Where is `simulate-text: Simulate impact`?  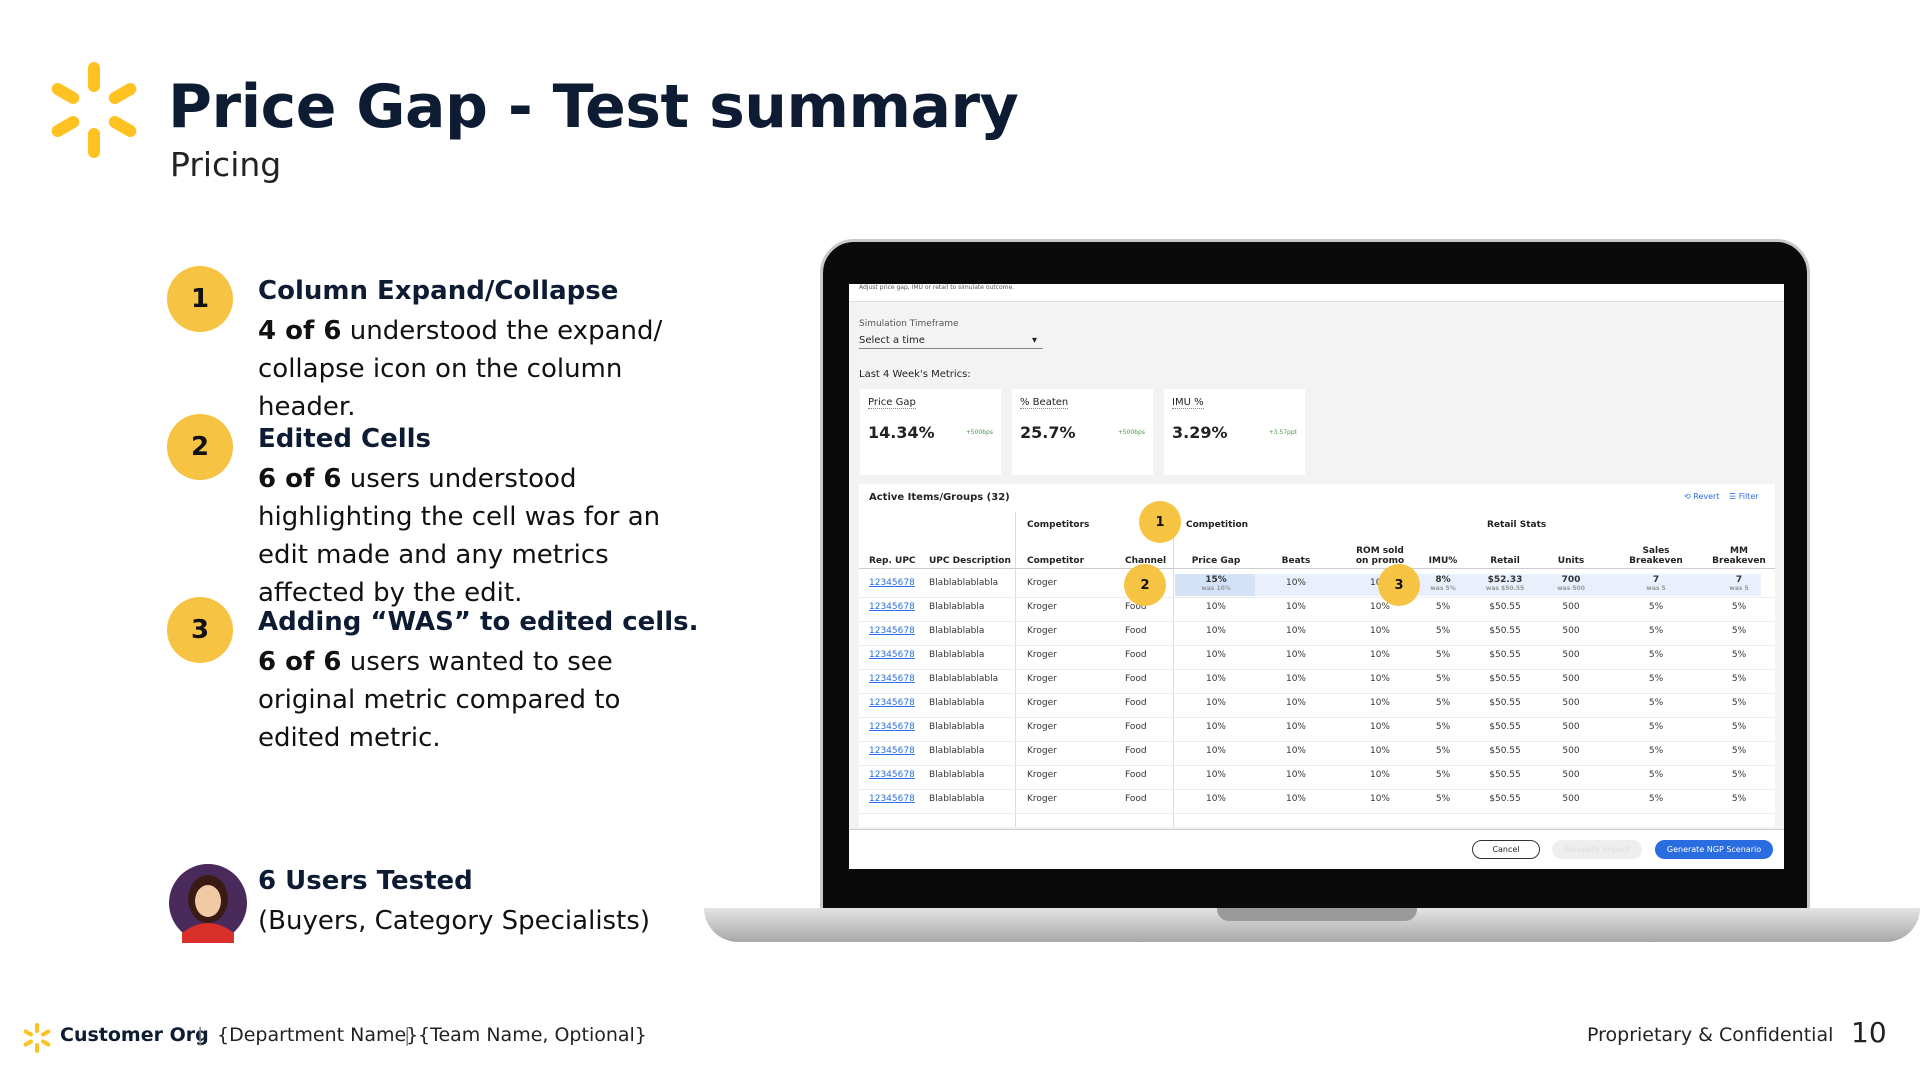 simulate-text: Simulate impact is located at coordinates (1597, 849).